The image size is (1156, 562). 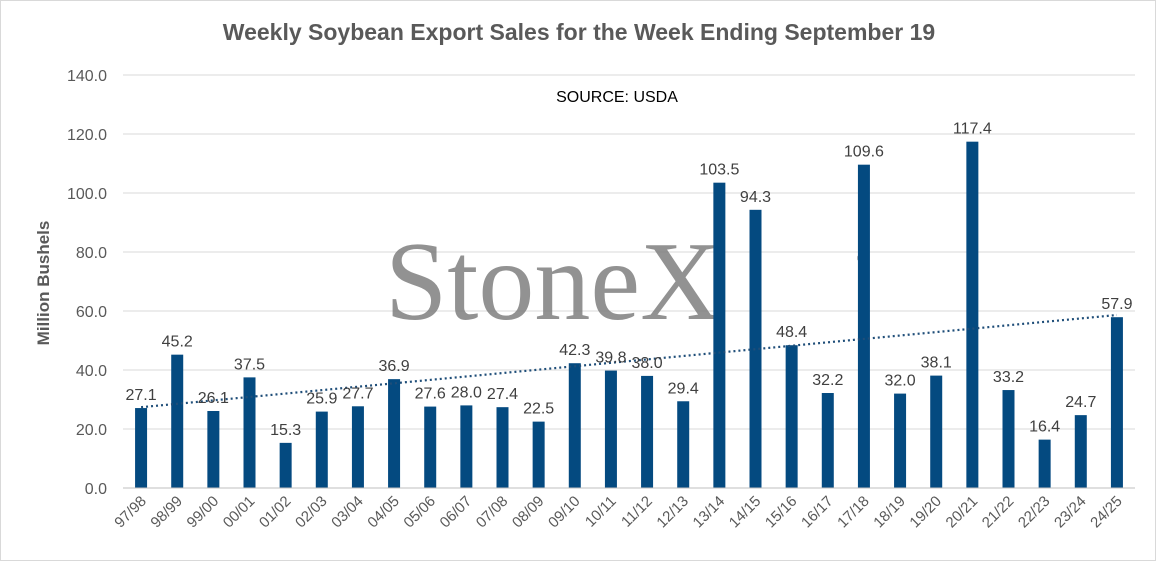 I want to click on data-label: 33.2, so click(x=1008, y=377).